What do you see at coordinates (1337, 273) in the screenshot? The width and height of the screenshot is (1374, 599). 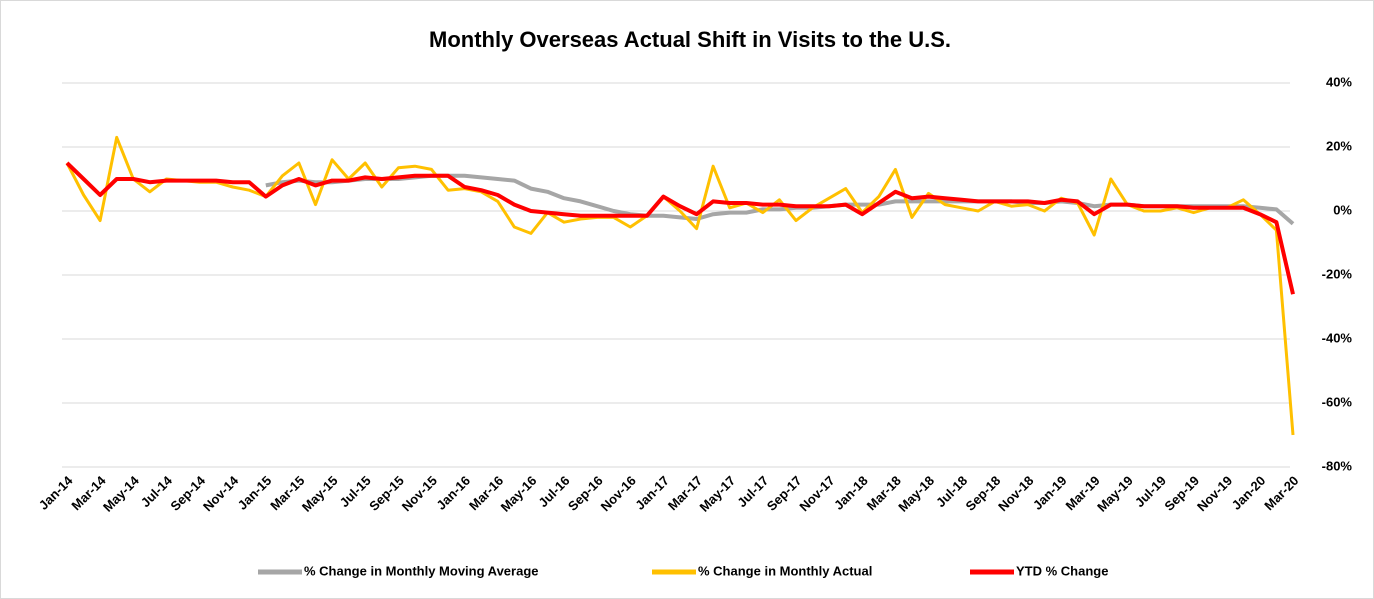 I see `y-tick-label: -20%` at bounding box center [1337, 273].